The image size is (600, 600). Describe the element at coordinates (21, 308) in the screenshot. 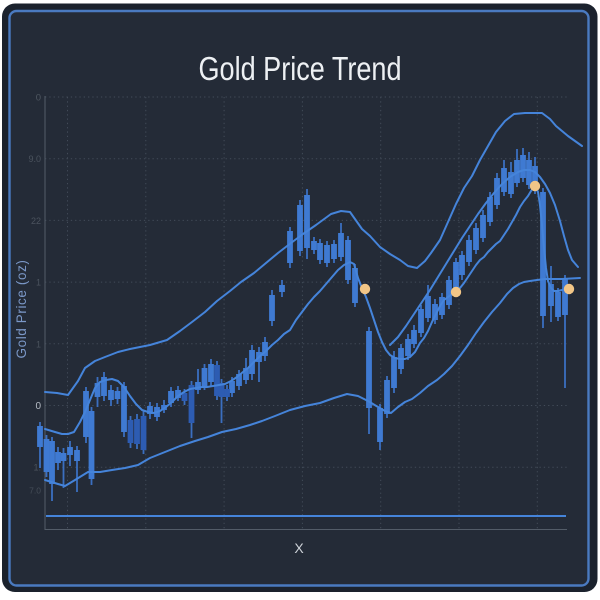

I see `svg-text: Gold Price (oz)` at that location.